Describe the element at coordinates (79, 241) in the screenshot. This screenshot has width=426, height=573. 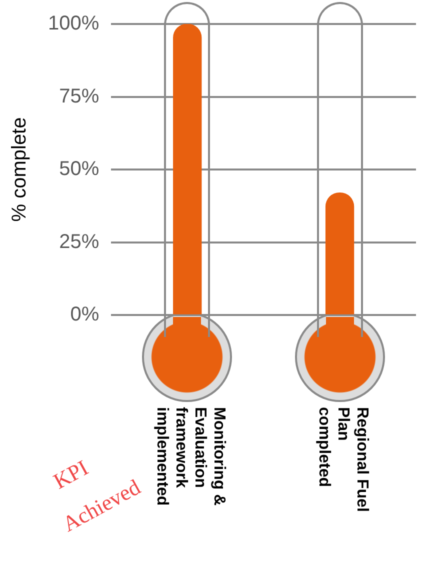
I see `y-tick-label: 25%` at that location.